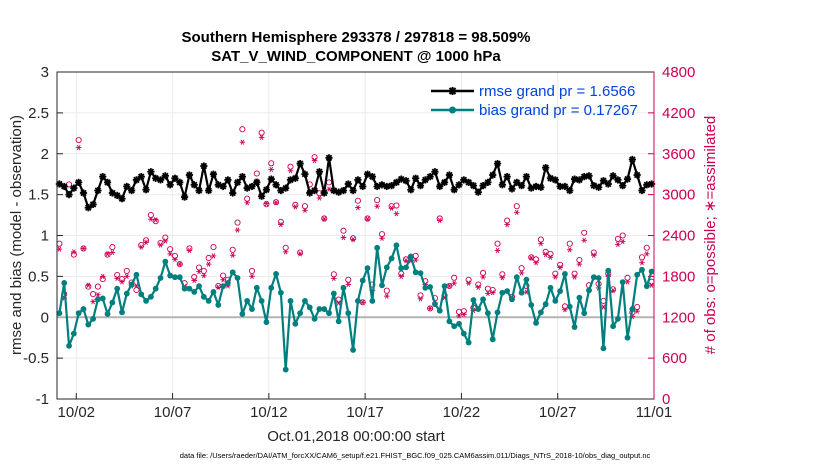 The image size is (830, 470). What do you see at coordinates (678, 236) in the screenshot?
I see `y-right-tick-labels: 0 600 1200 1800 2400 3000 3600 4200 4800` at bounding box center [678, 236].